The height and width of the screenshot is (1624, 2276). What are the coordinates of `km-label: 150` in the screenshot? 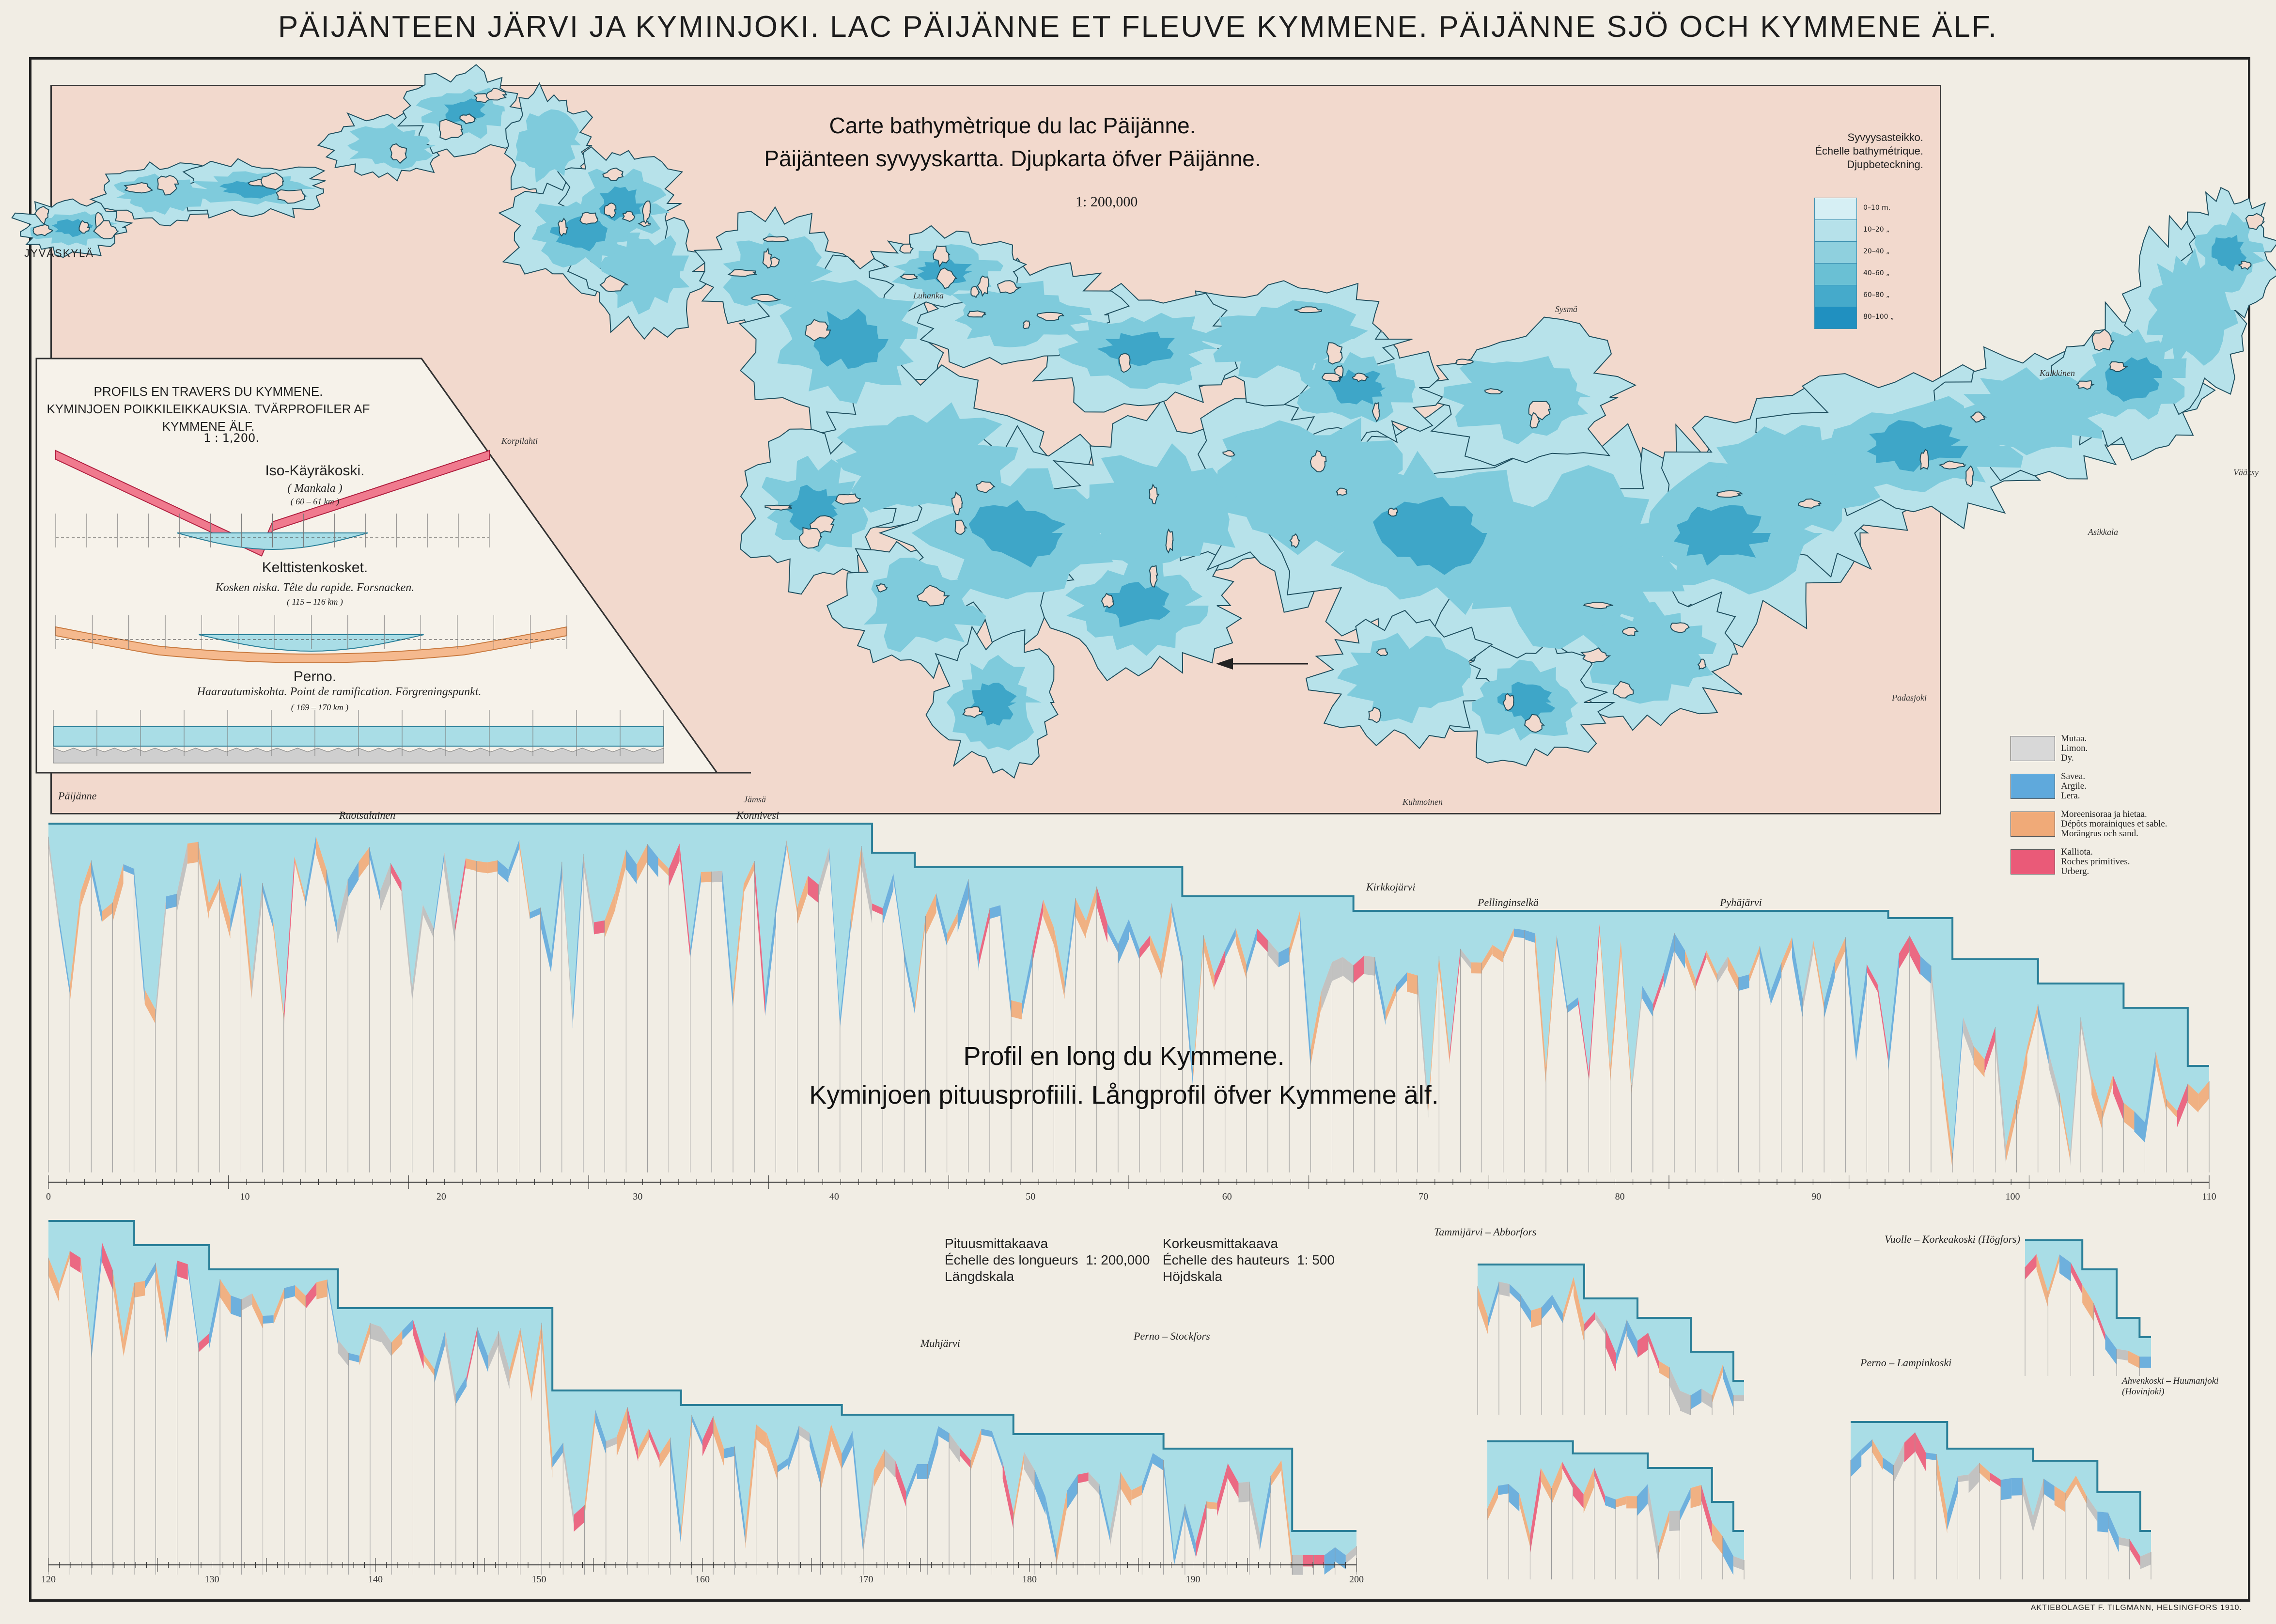 It's located at (539, 1580).